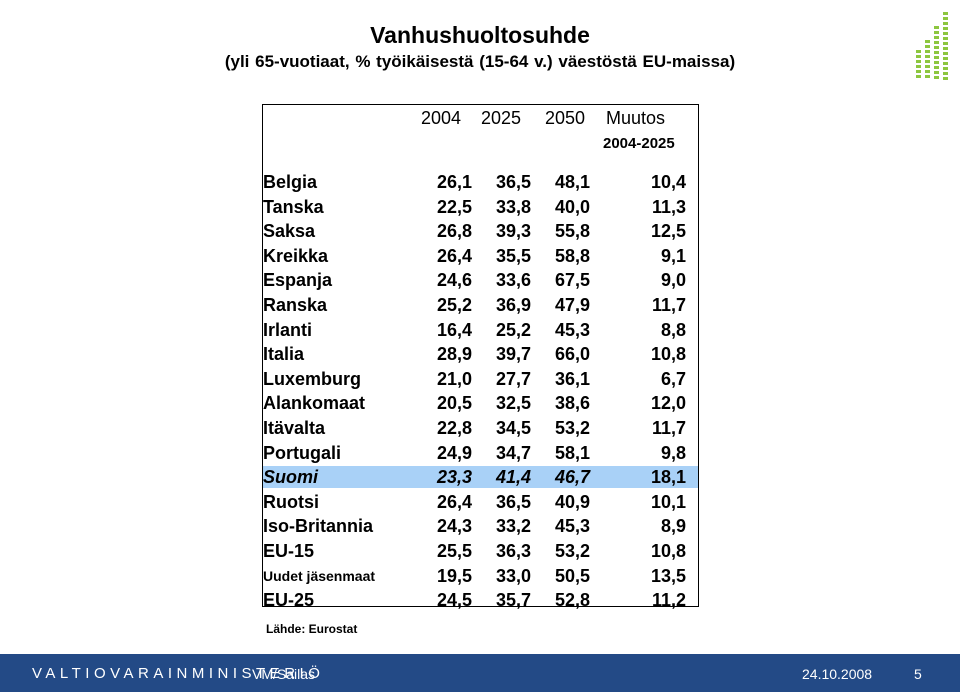 This screenshot has height=692, width=960. What do you see at coordinates (302, 452) in the screenshot?
I see `country-cell: Portugali` at bounding box center [302, 452].